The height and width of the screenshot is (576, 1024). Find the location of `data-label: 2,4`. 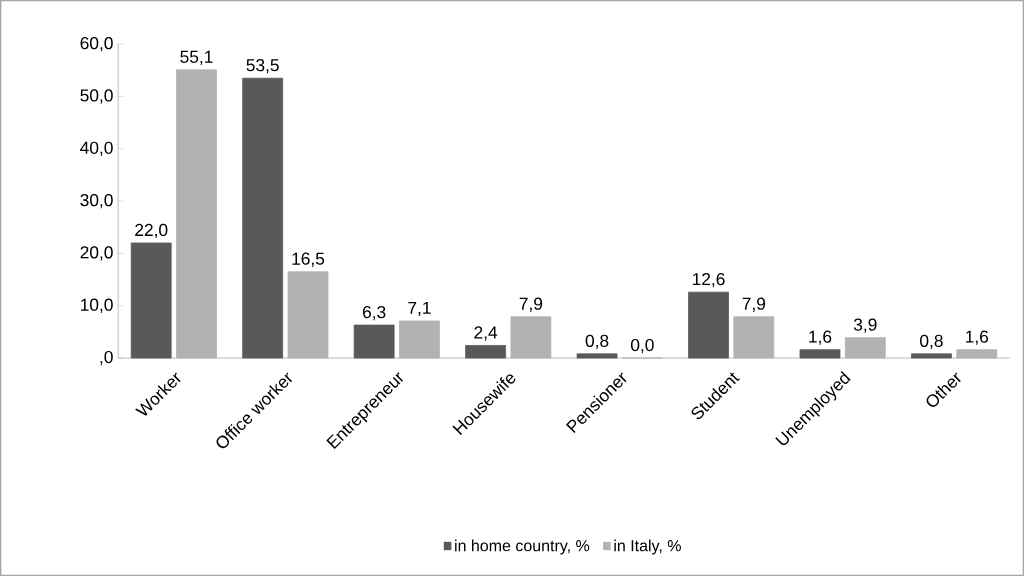

data-label: 2,4 is located at coordinates (486, 333).